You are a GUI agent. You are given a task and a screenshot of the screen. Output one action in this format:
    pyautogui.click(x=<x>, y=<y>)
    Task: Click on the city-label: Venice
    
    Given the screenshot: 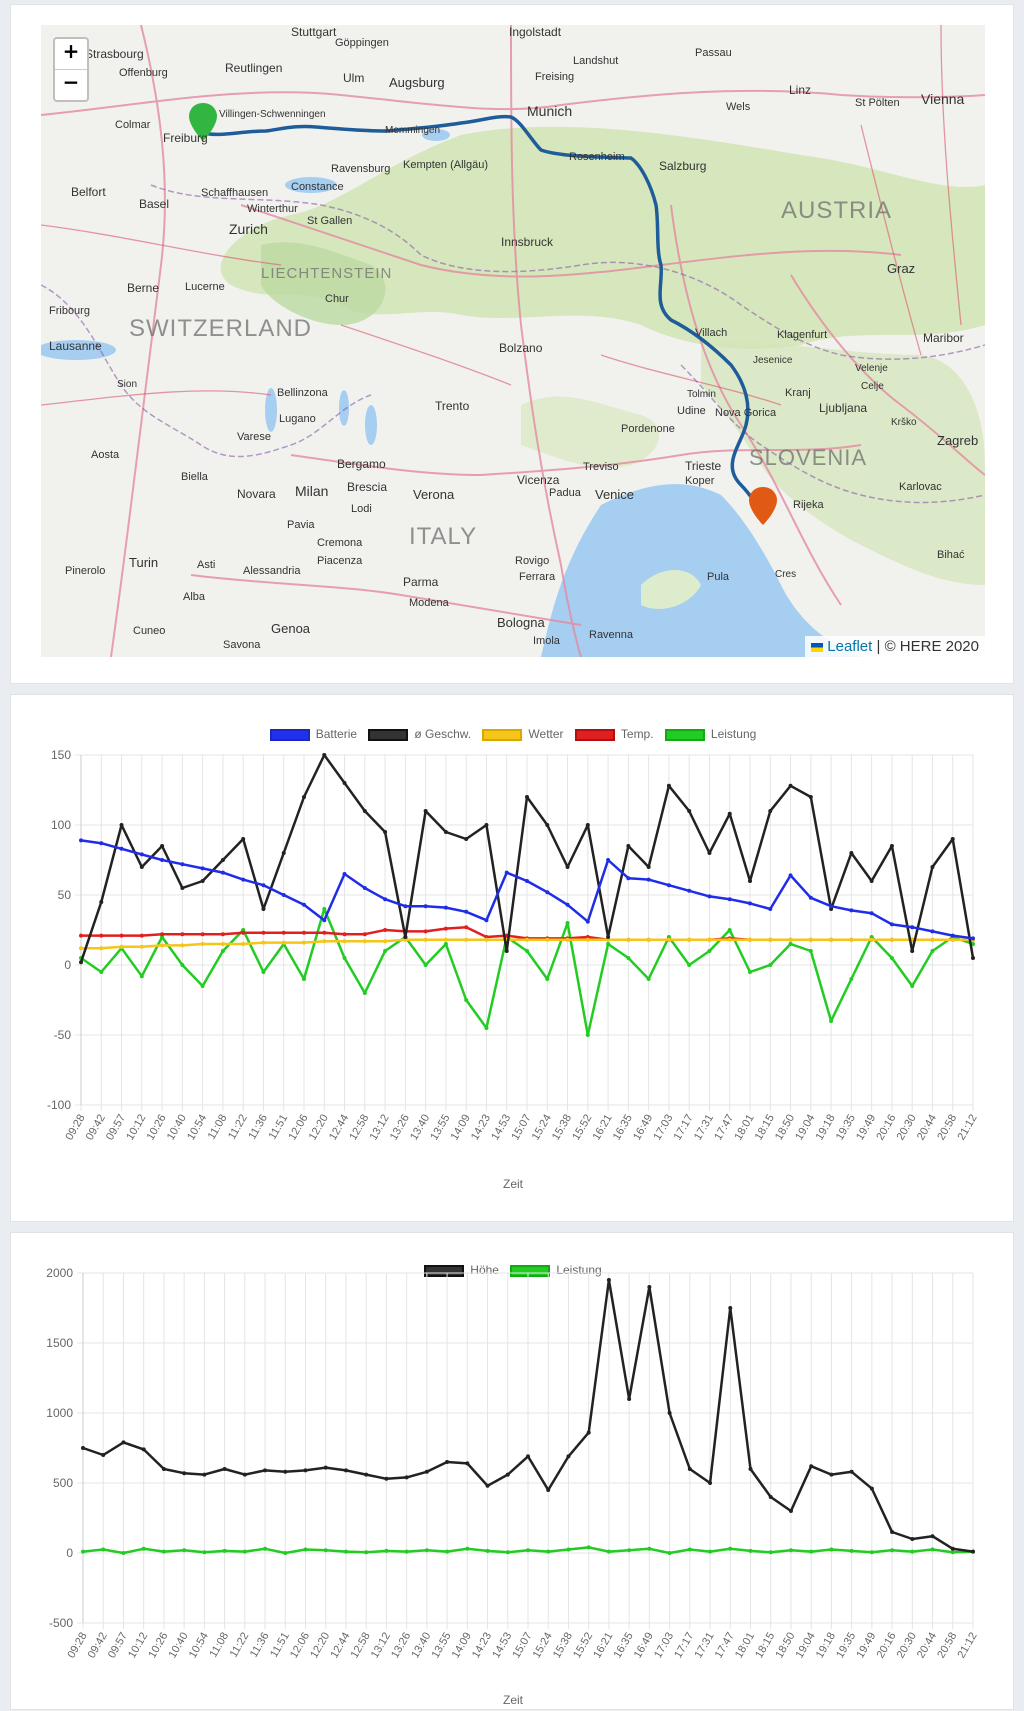 What is the action you would take?
    pyautogui.click(x=615, y=494)
    